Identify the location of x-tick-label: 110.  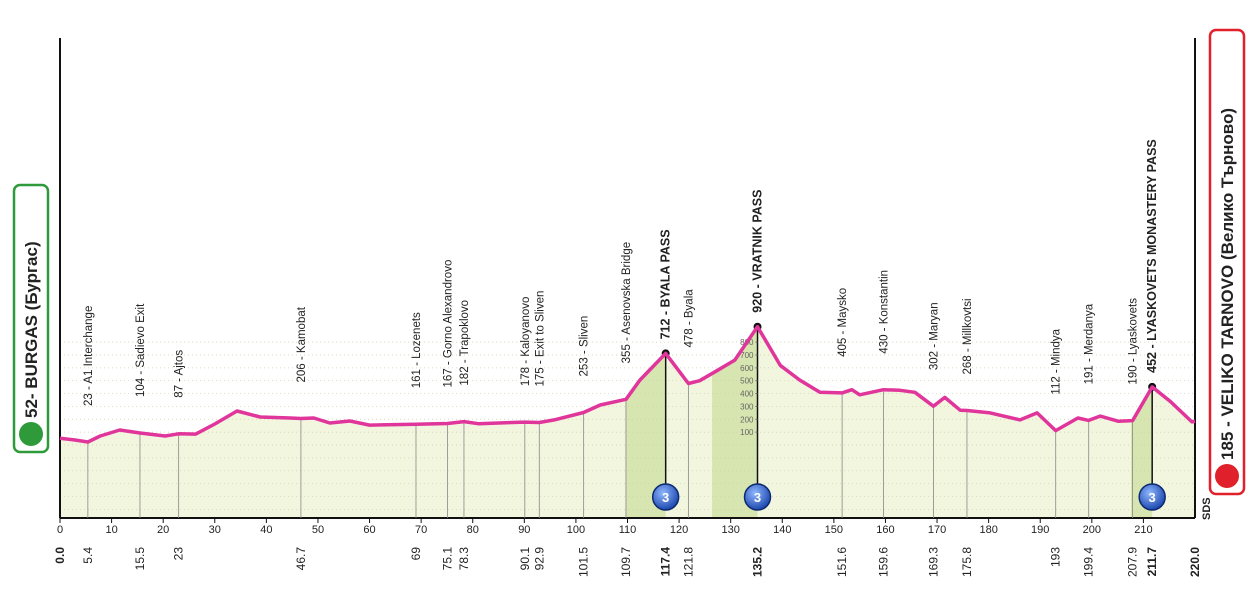
(628, 530).